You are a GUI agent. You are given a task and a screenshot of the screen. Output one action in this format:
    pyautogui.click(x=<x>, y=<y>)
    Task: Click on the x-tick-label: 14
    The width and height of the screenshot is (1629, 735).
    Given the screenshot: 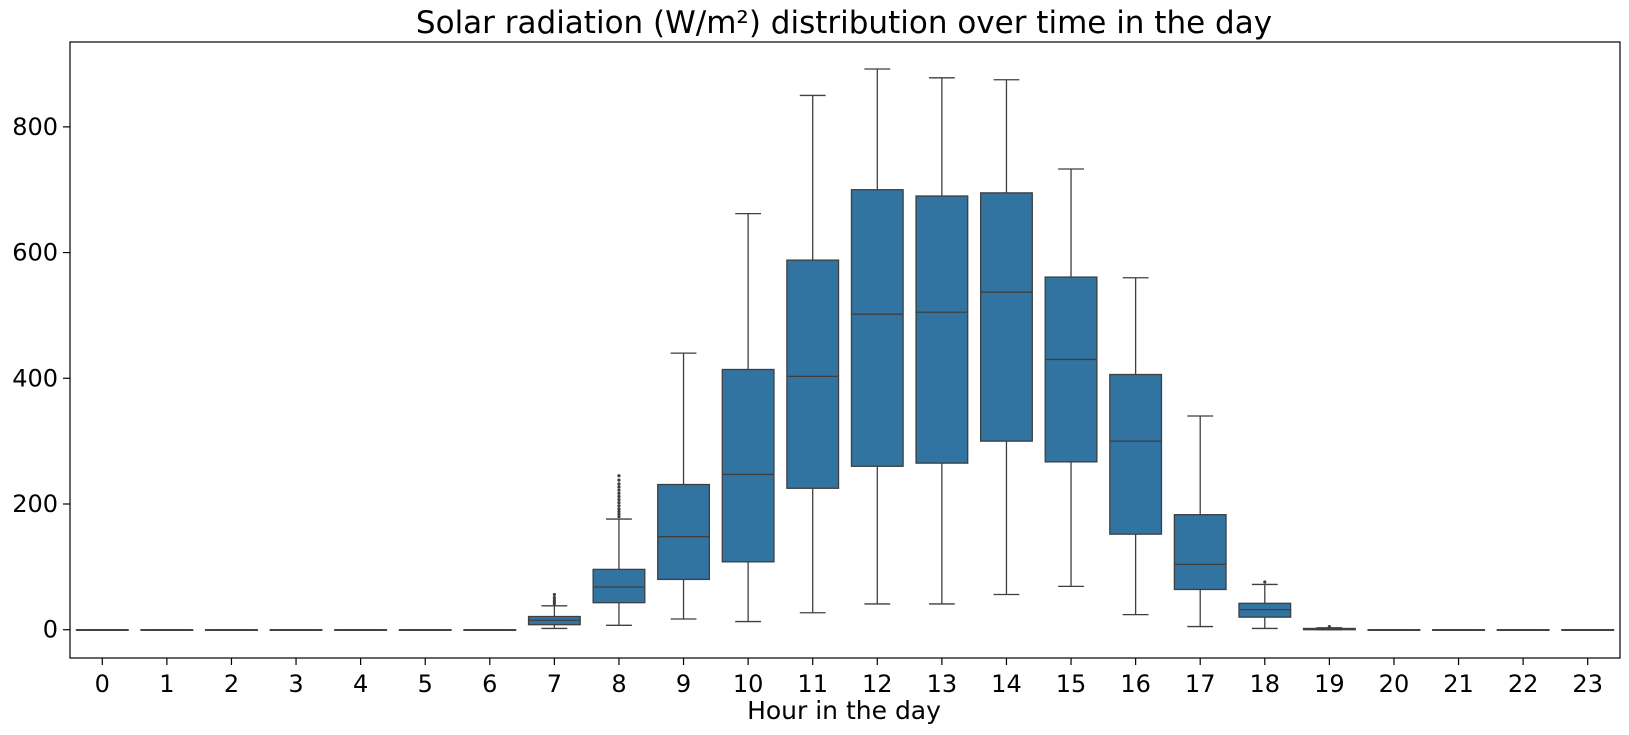 What is the action you would take?
    pyautogui.click(x=1006, y=684)
    